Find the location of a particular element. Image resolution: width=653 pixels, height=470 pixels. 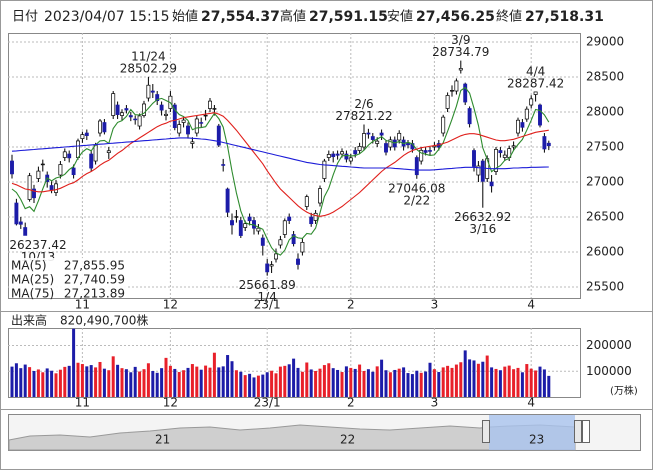

scroll-button is located at coordinates (586, 431).